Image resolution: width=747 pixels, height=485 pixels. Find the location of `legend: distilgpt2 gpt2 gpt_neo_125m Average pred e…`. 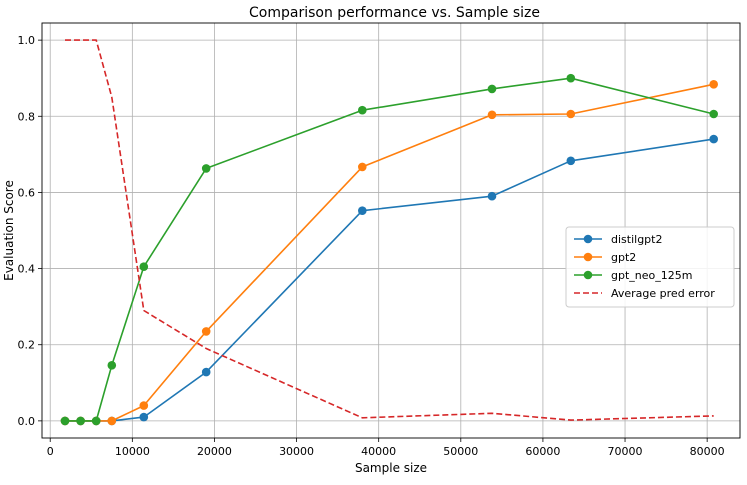

legend: distilgpt2 gpt2 gpt_neo_125m Average pred e… is located at coordinates (650, 267).